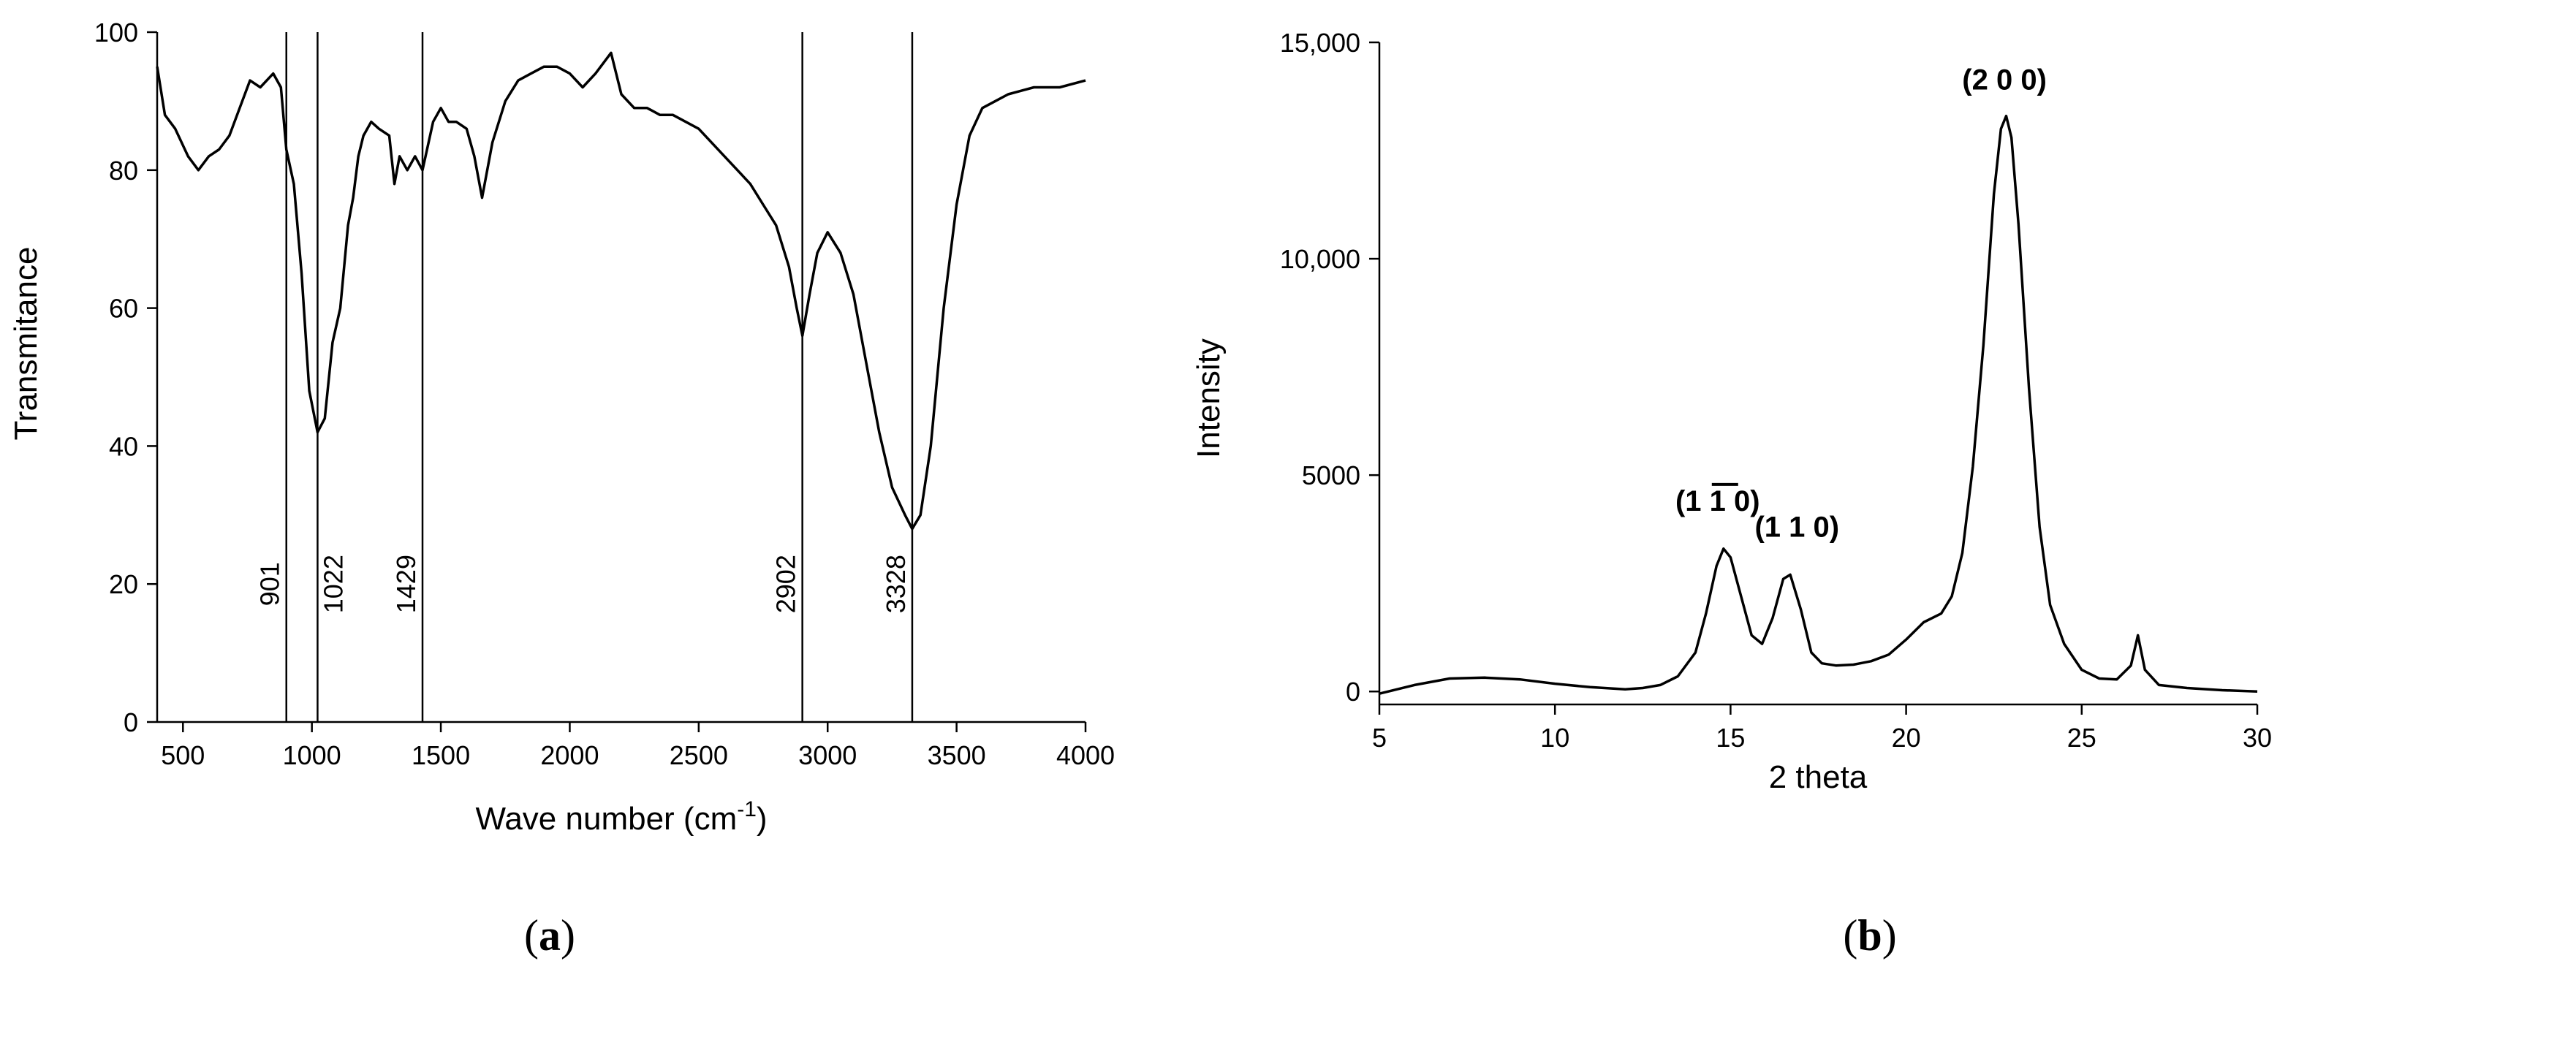 This screenshot has width=2576, height=1045. What do you see at coordinates (441, 755) in the screenshot?
I see `panel-a-x-tick-label: 1500` at bounding box center [441, 755].